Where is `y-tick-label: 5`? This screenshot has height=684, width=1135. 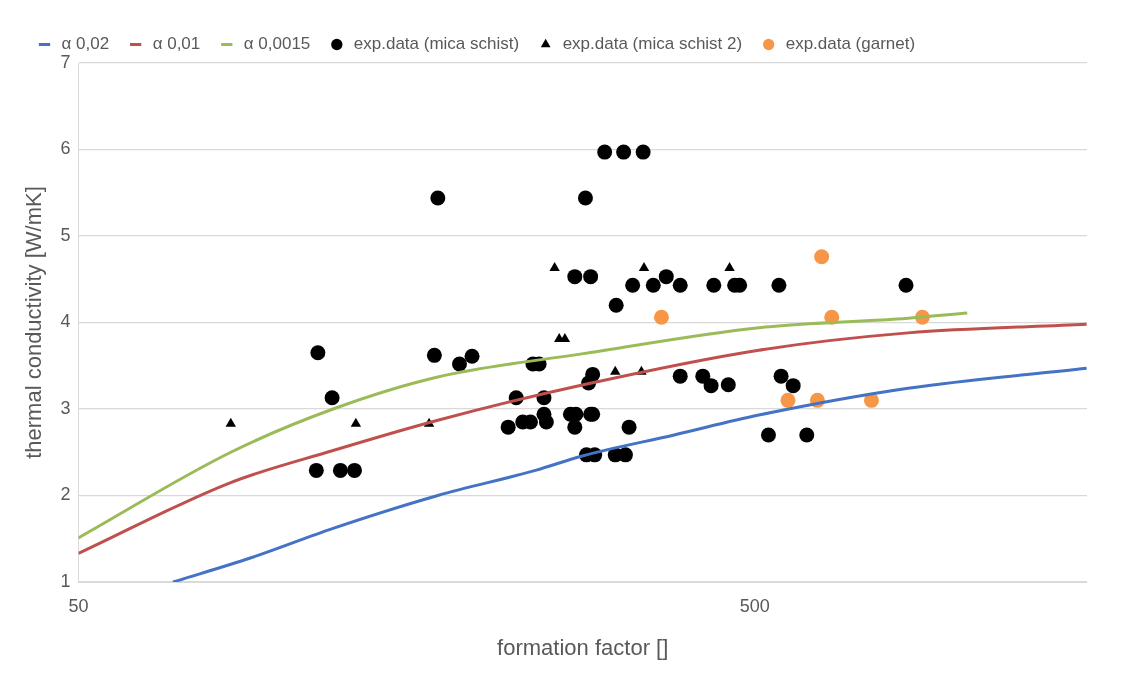
y-tick-label: 5 is located at coordinates (65, 234).